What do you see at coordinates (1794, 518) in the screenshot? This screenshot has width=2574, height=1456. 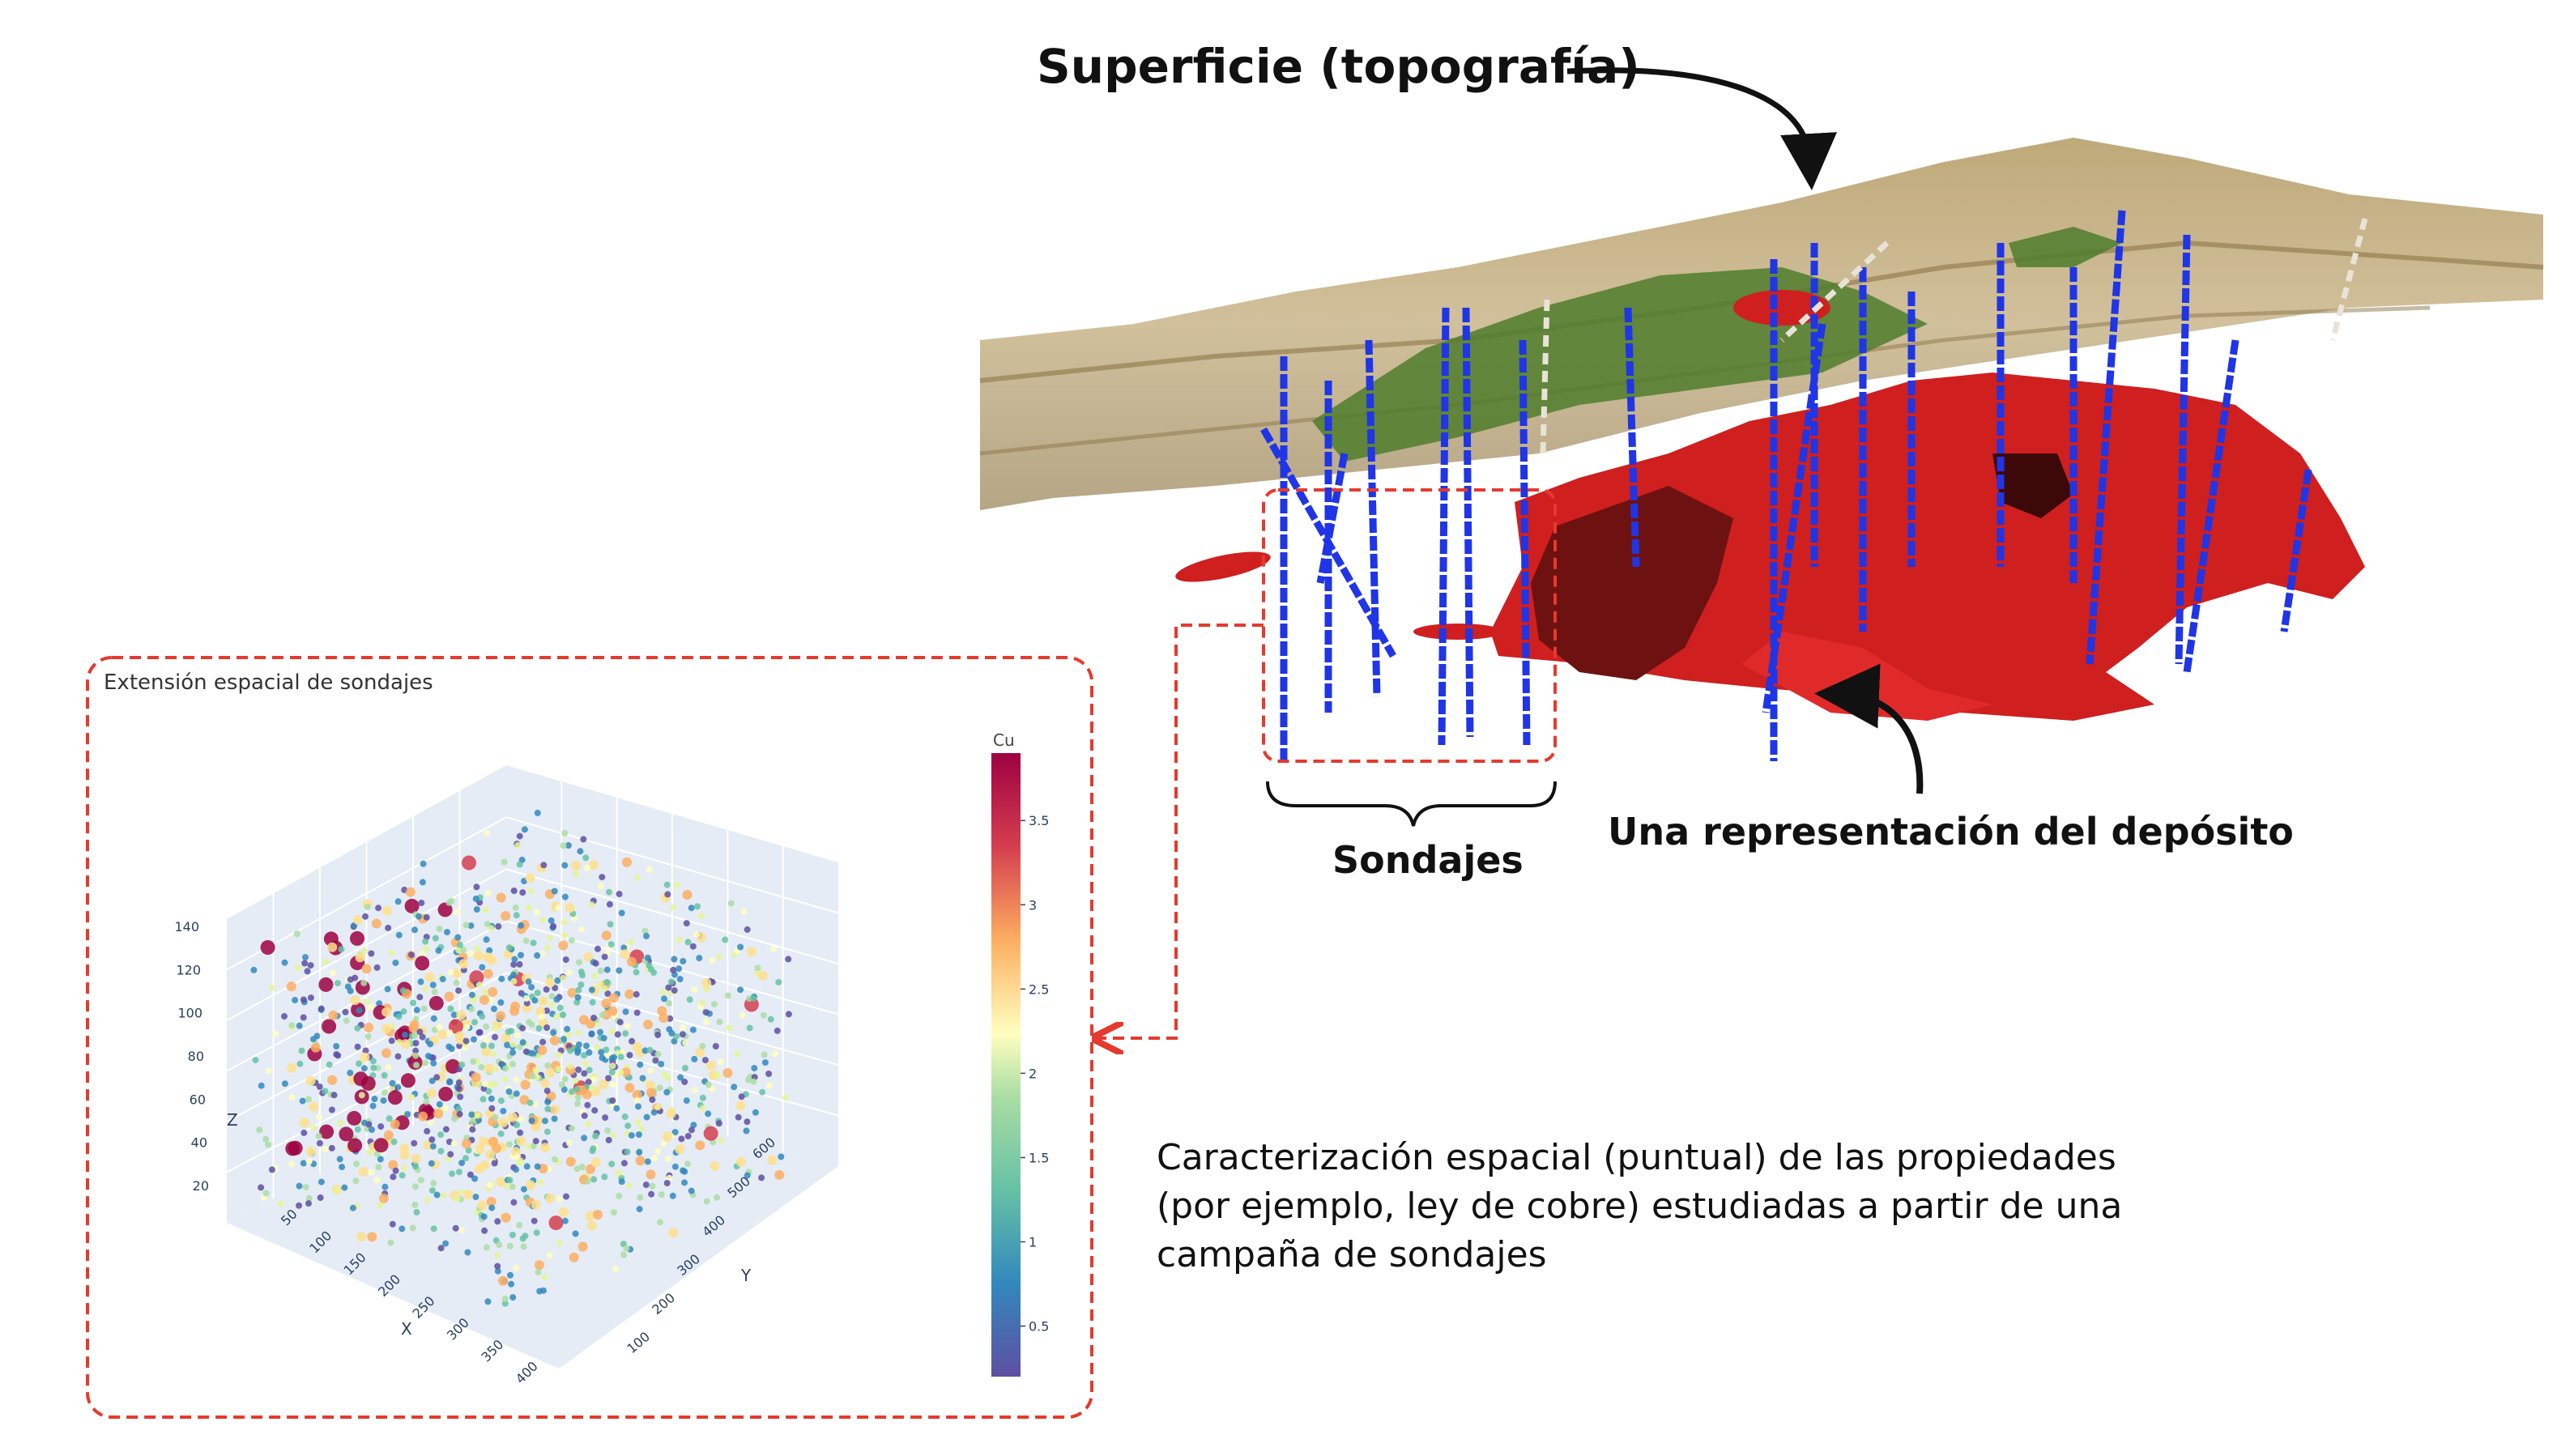 I see `drillhole` at bounding box center [1794, 518].